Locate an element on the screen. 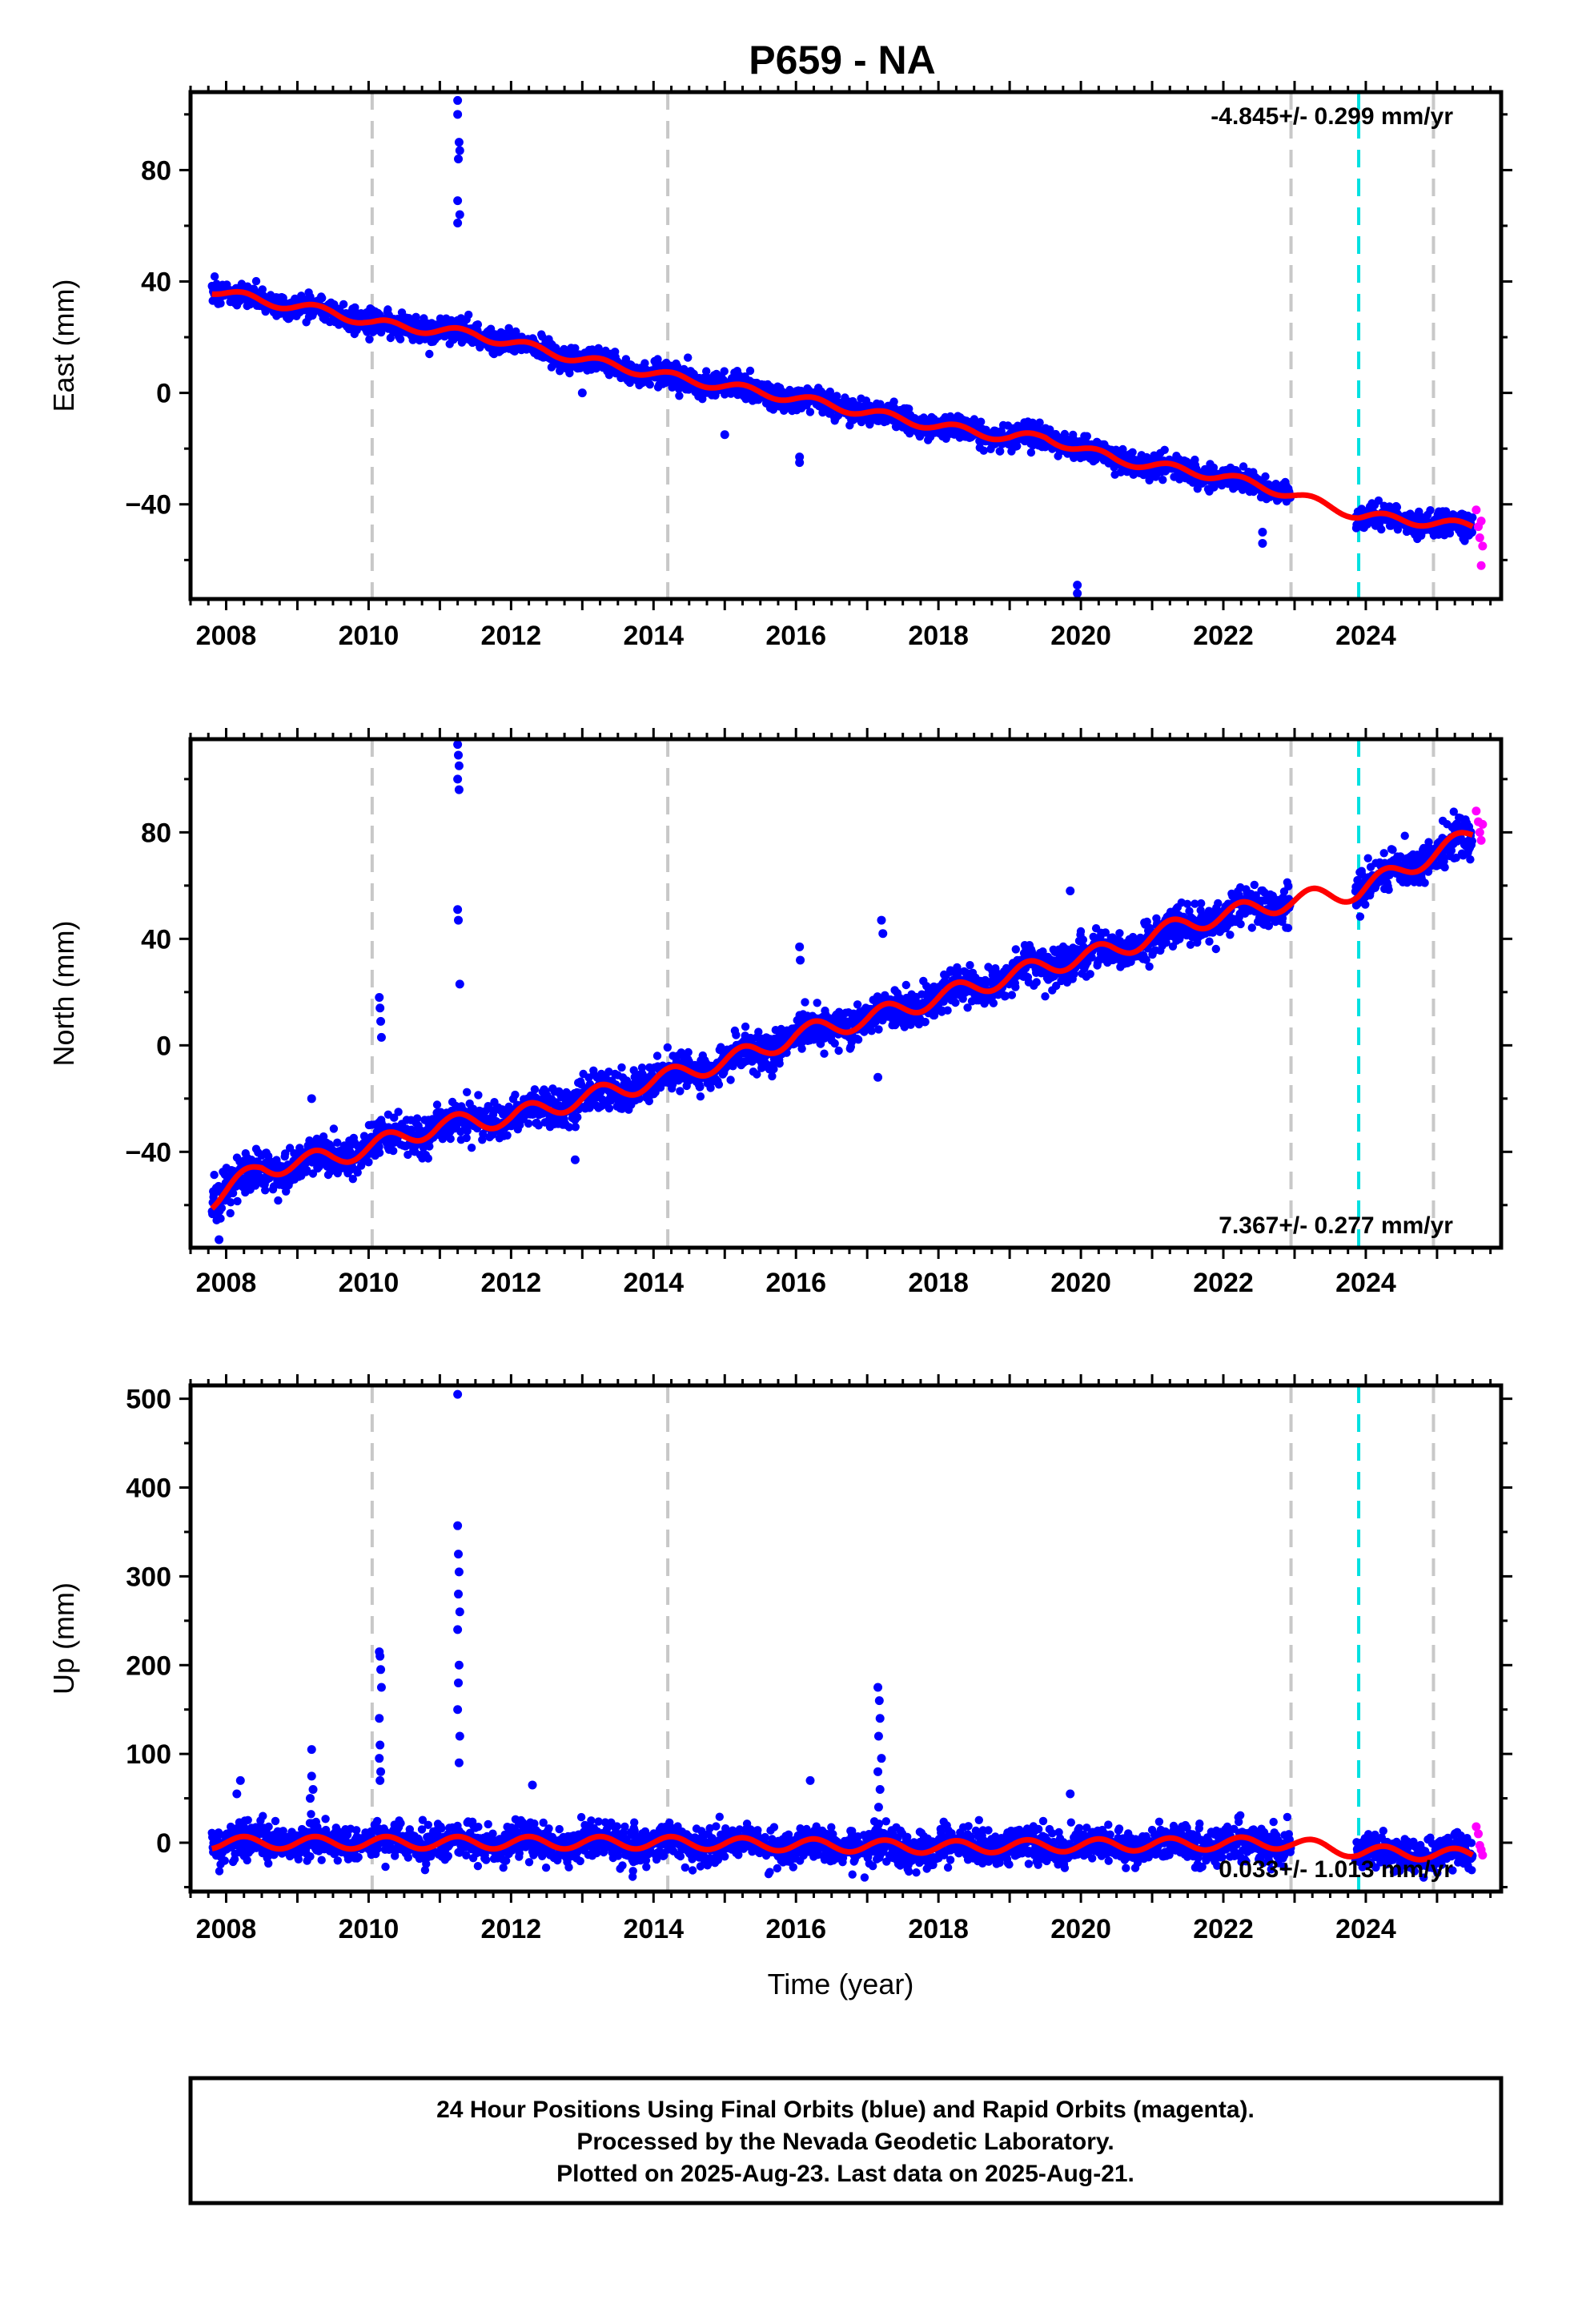 This screenshot has height=2324, width=1582. y-tick-label: −40 is located at coordinates (148, 505).